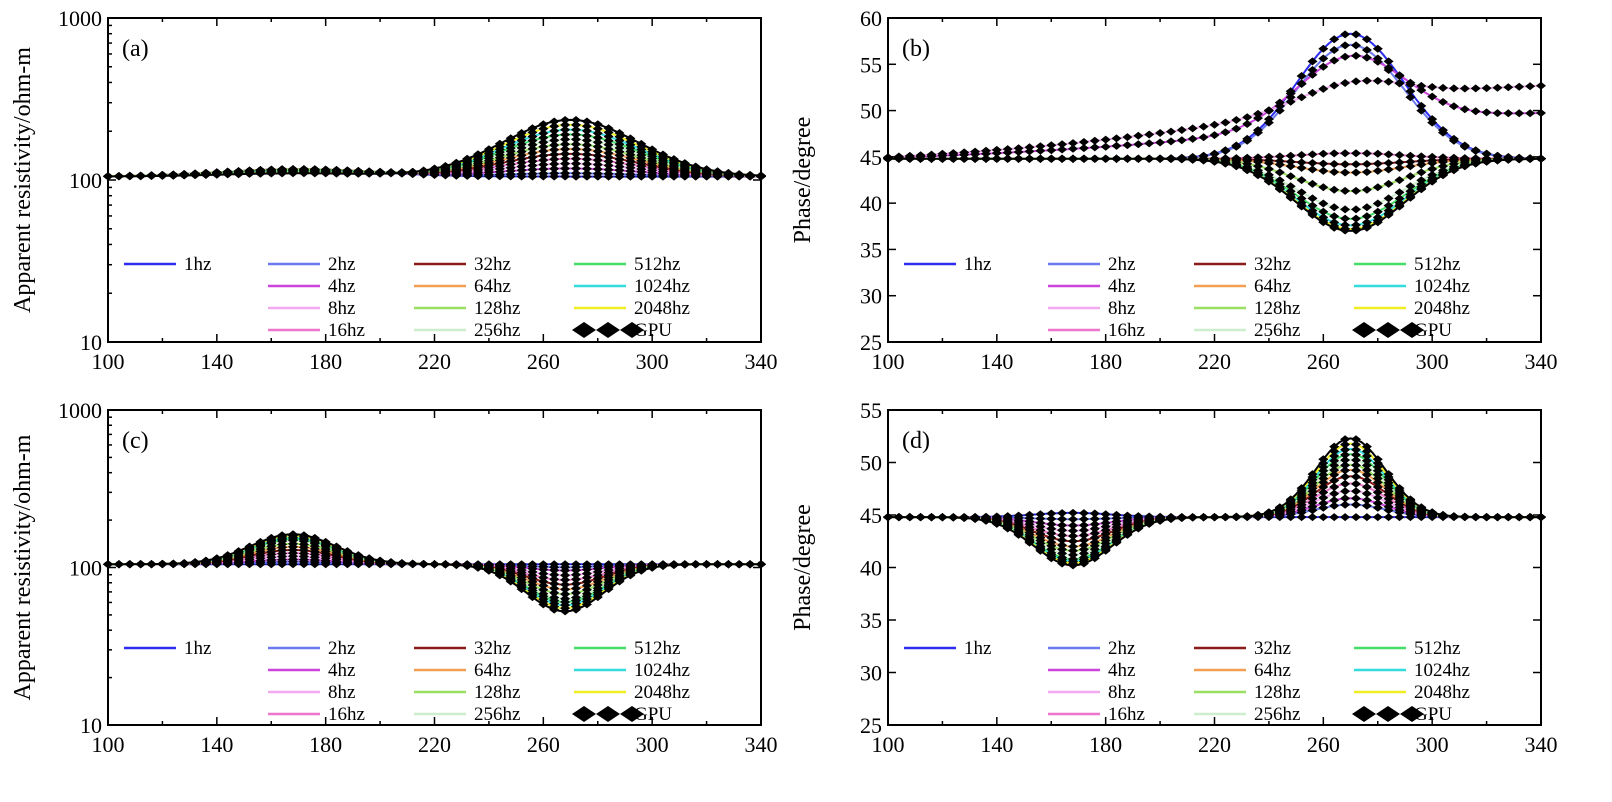 The height and width of the screenshot is (802, 1612). I want to click on legend-item-1hz: 1hz, so click(947, 648).